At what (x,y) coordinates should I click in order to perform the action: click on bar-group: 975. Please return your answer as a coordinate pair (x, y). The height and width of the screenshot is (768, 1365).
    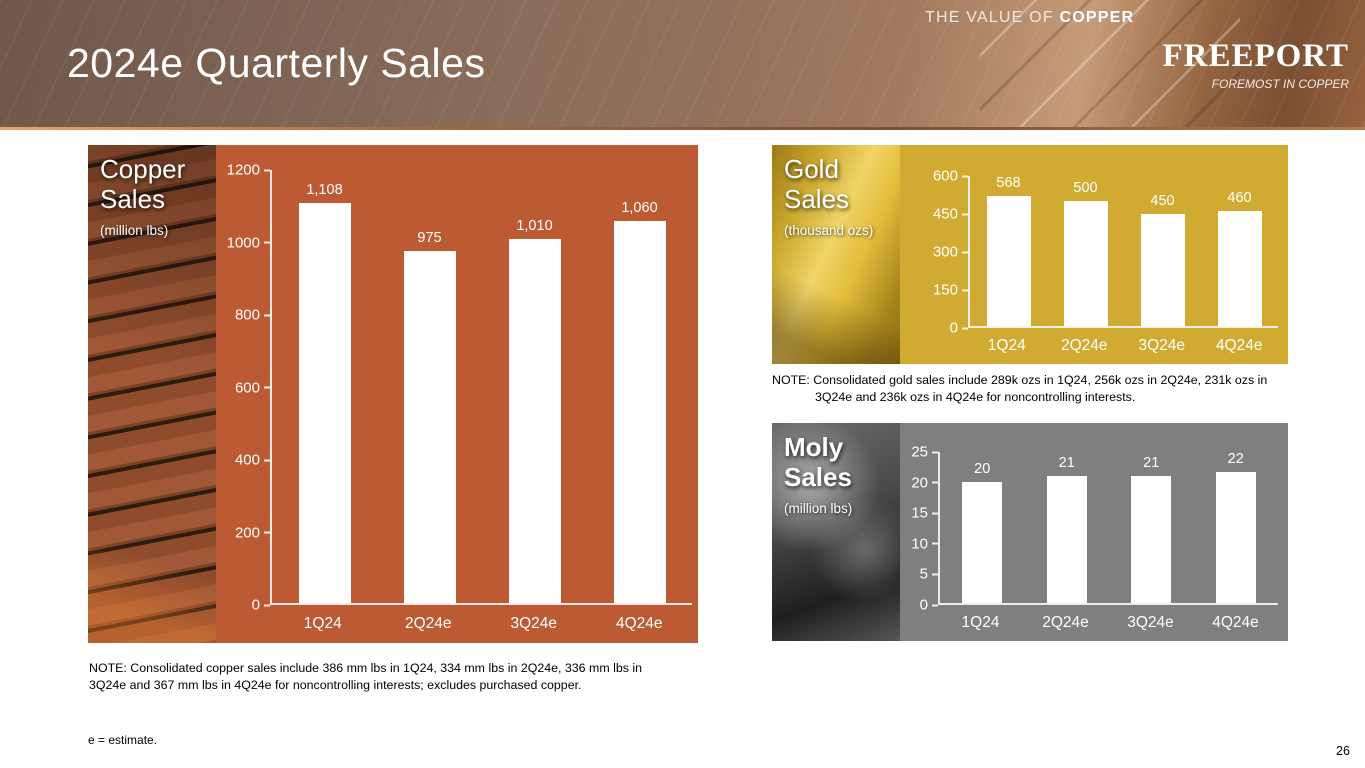
    Looking at the image, I should click on (429, 386).